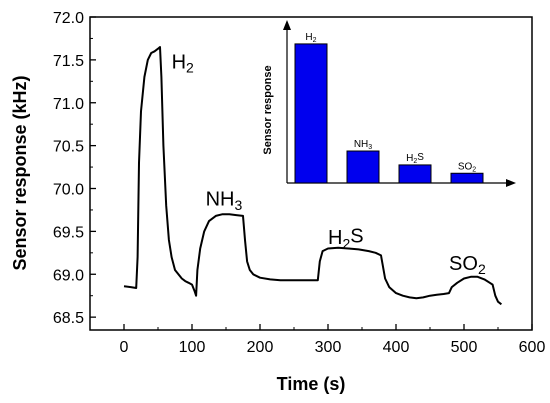  Describe the element at coordinates (68, 232) in the screenshot. I see `y-tick-label: 69.5` at that location.